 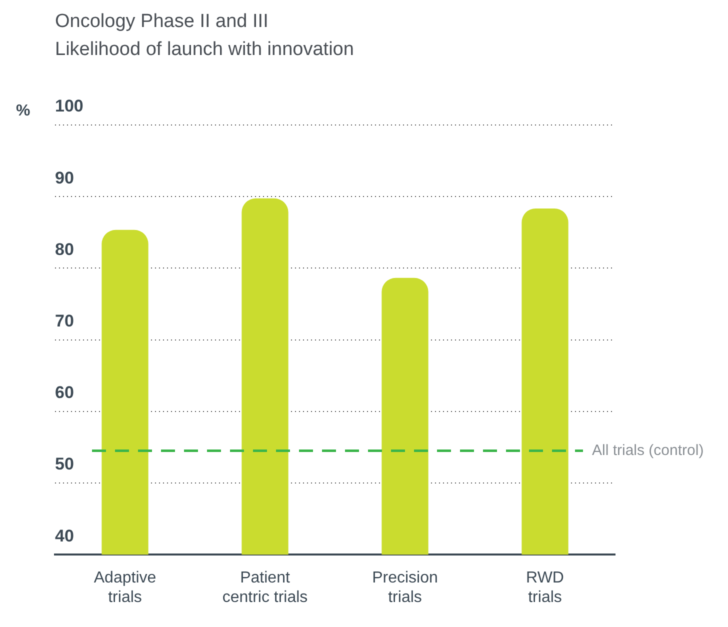 What do you see at coordinates (405, 588) in the screenshot?
I see `x-tick-label: Precision trials` at bounding box center [405, 588].